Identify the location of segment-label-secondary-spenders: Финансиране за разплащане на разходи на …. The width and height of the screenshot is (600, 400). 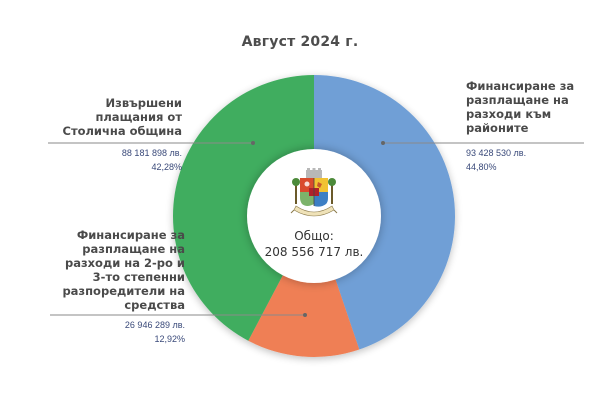
(123, 270).